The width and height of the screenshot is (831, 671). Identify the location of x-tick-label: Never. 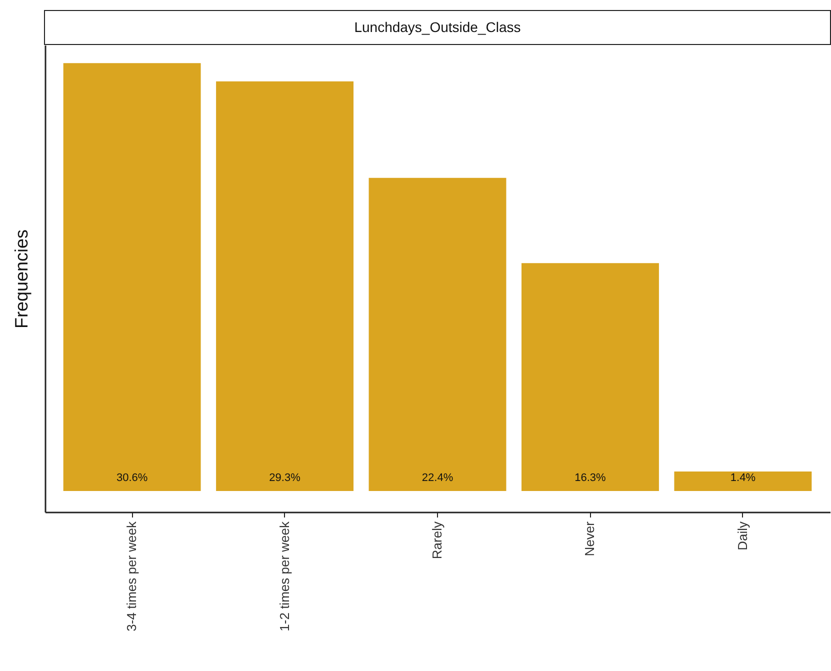
(590, 538).